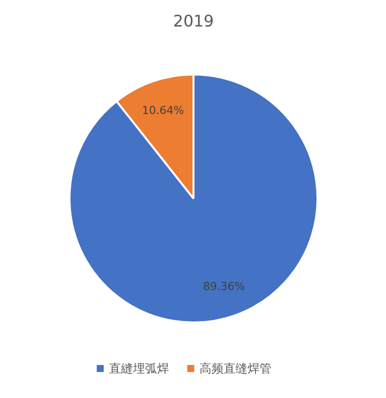 This screenshot has width=386, height=398. What do you see at coordinates (235, 369) in the screenshot?
I see `legend-label: 高频直缝焊管` at bounding box center [235, 369].